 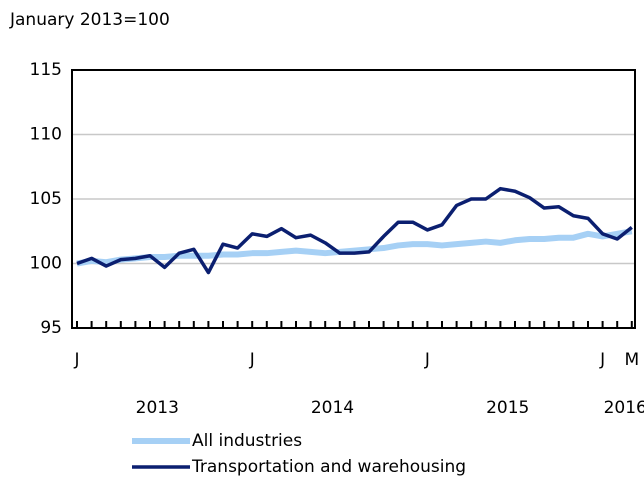 I want to click on x-group-label: 2015, so click(x=507, y=408).